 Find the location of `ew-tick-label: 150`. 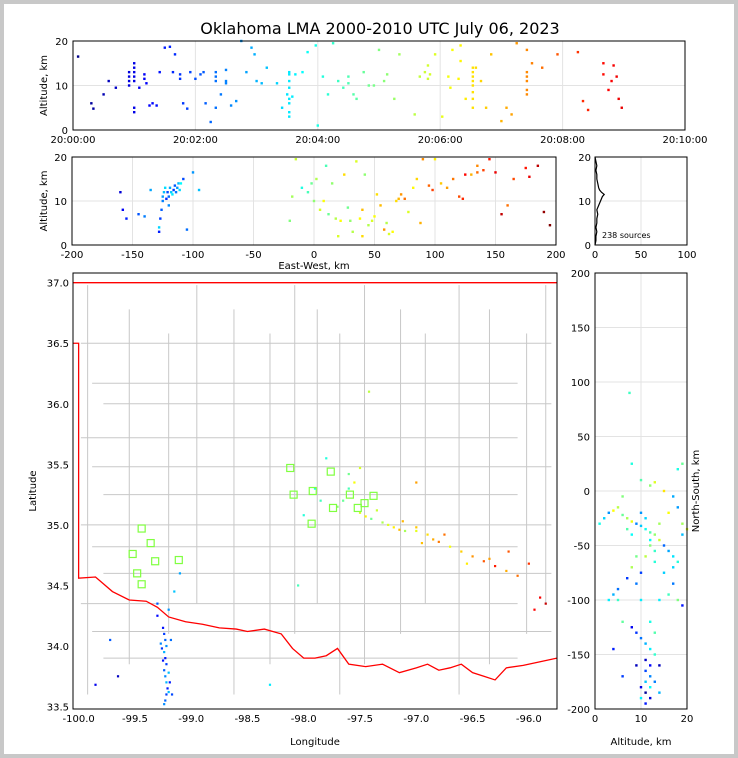

ew-tick-label: 150 is located at coordinates (495, 255).